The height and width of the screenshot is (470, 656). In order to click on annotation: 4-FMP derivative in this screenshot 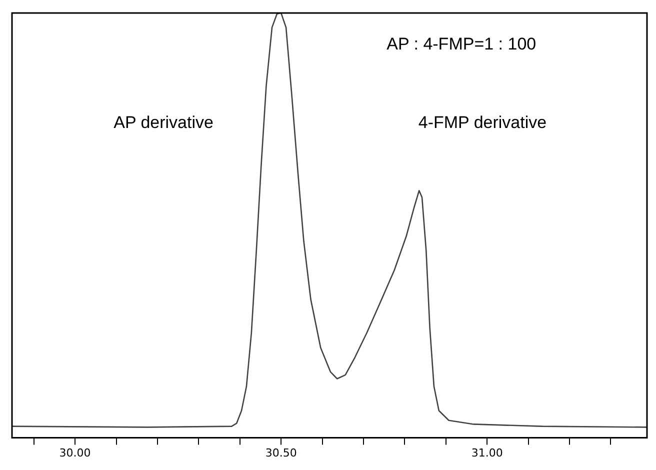, I will do `click(482, 122)`.